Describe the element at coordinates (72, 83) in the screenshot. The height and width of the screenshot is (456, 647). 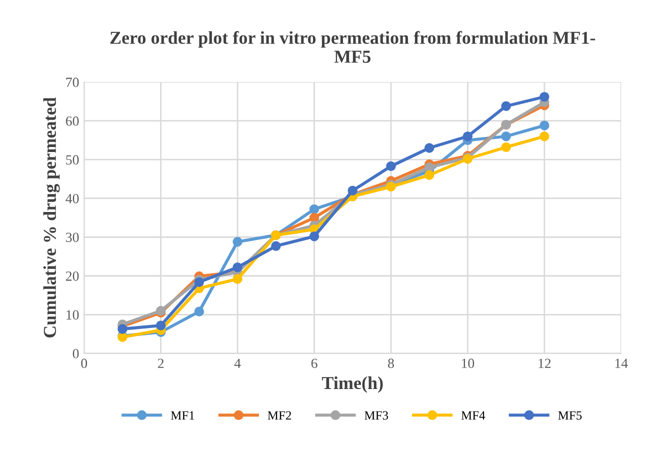
I see `y-tick-label: 70` at that location.